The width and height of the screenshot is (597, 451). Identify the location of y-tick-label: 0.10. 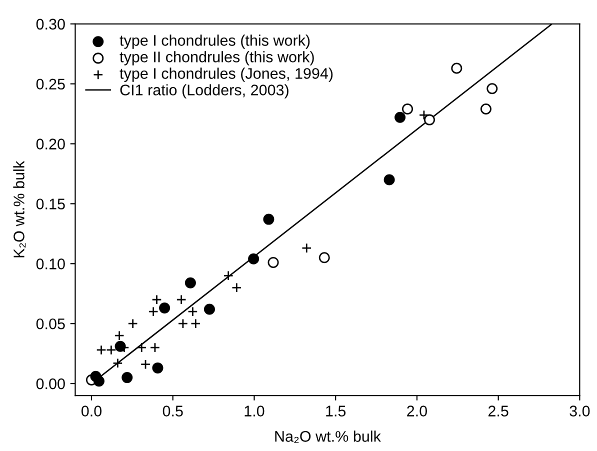
(50, 264).